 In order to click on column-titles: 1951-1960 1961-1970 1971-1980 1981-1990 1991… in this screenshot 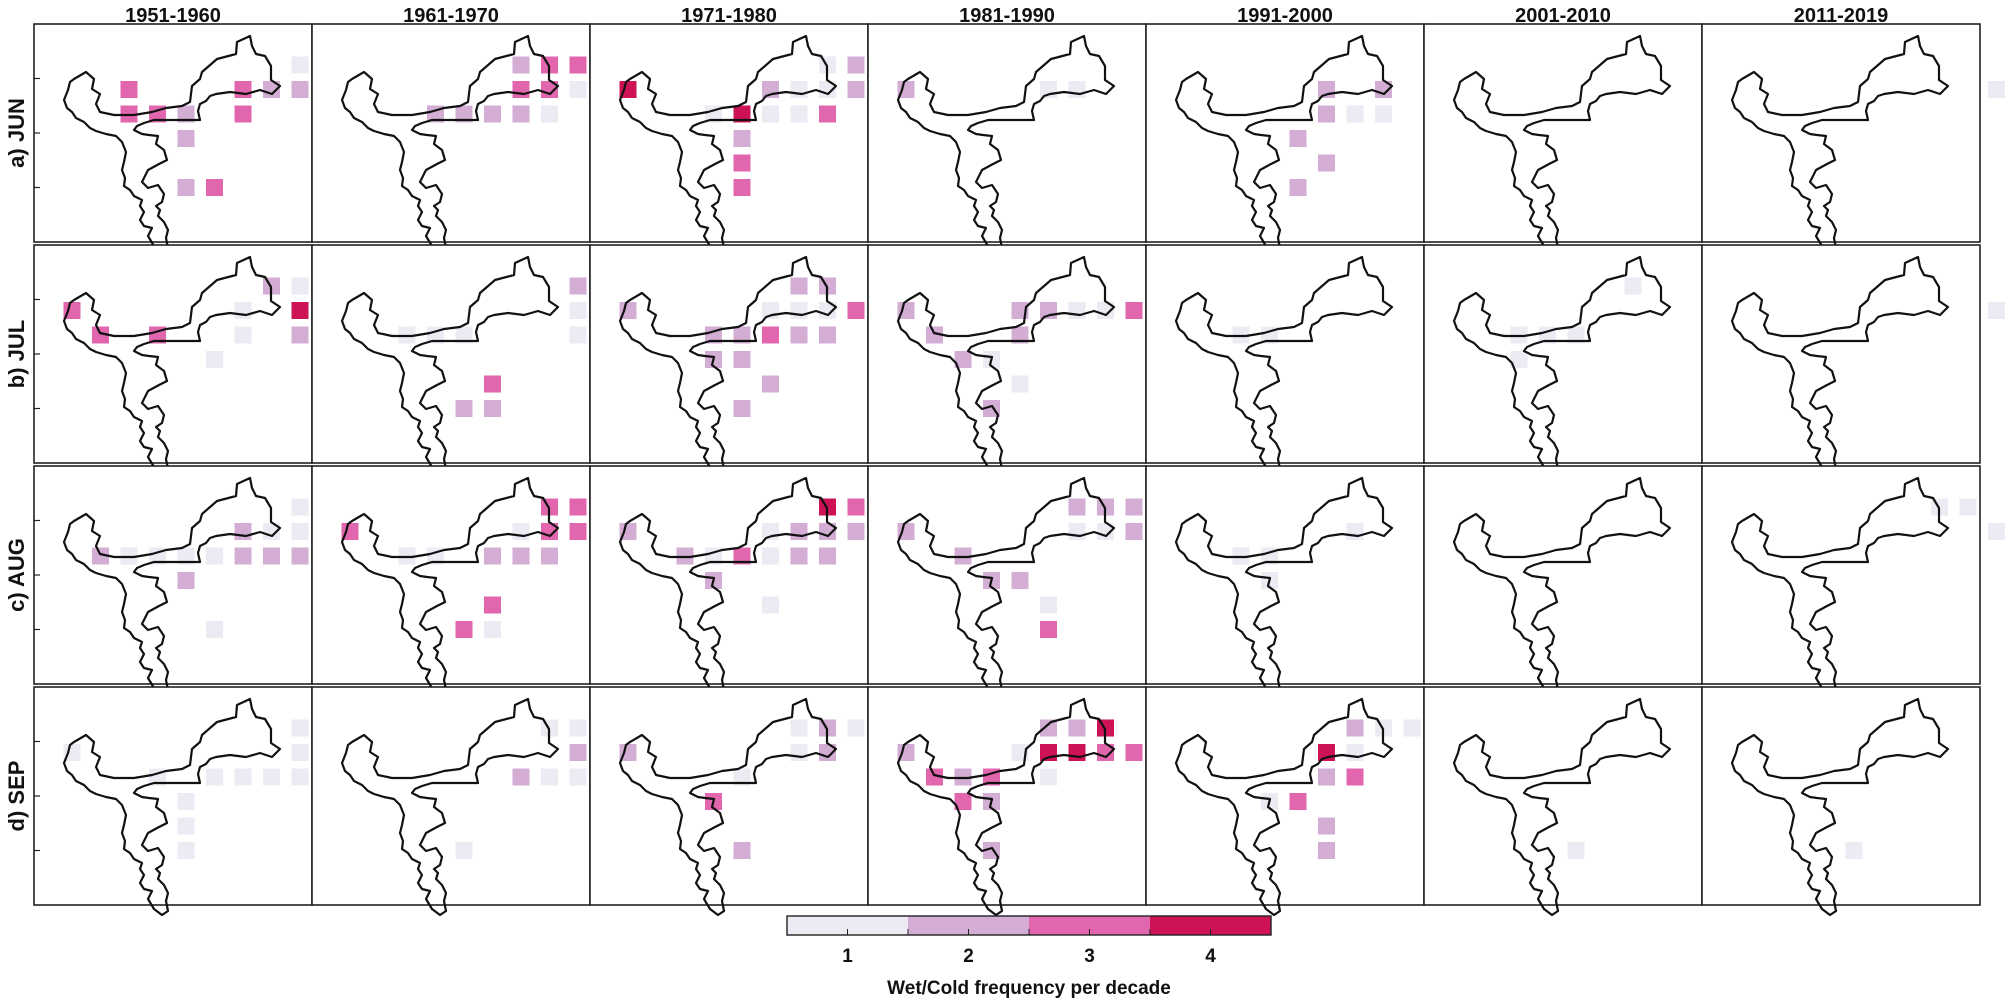, I will do `click(1006, 16)`.